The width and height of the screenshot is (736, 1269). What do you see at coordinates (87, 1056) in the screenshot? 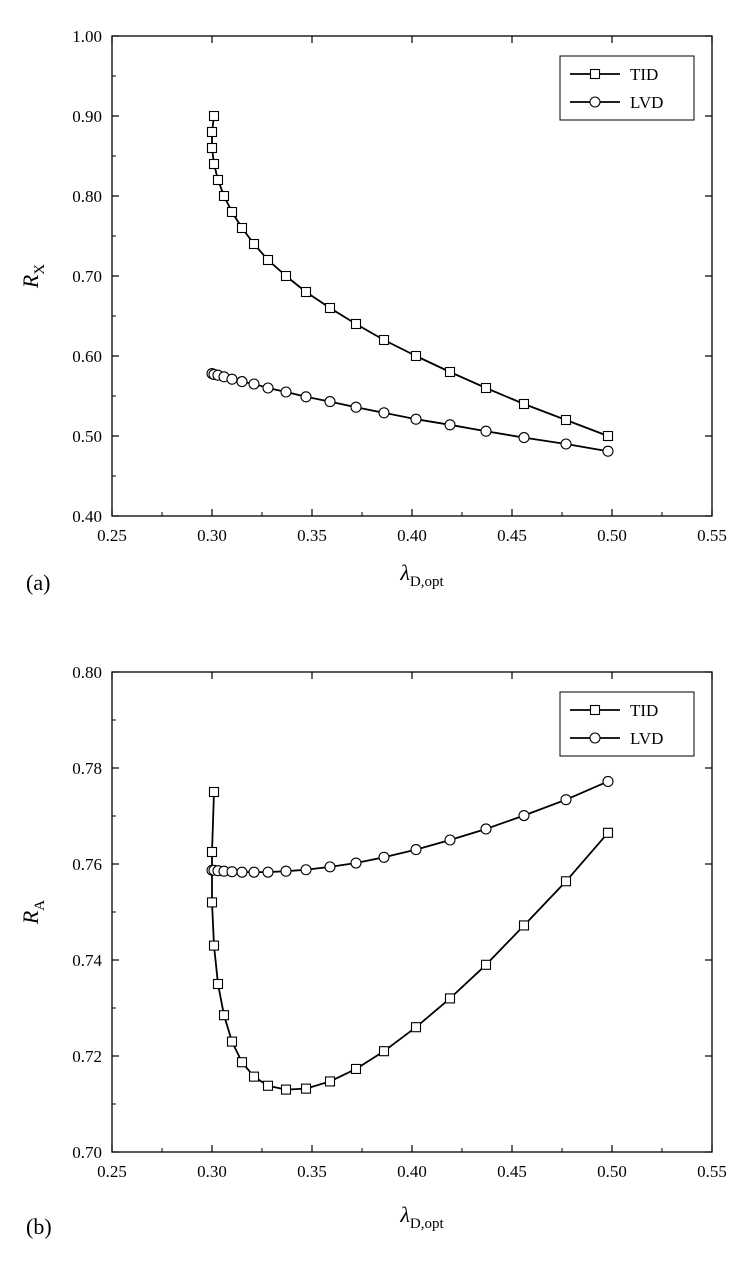
I see `y-tick-label: 0.72` at bounding box center [87, 1056].